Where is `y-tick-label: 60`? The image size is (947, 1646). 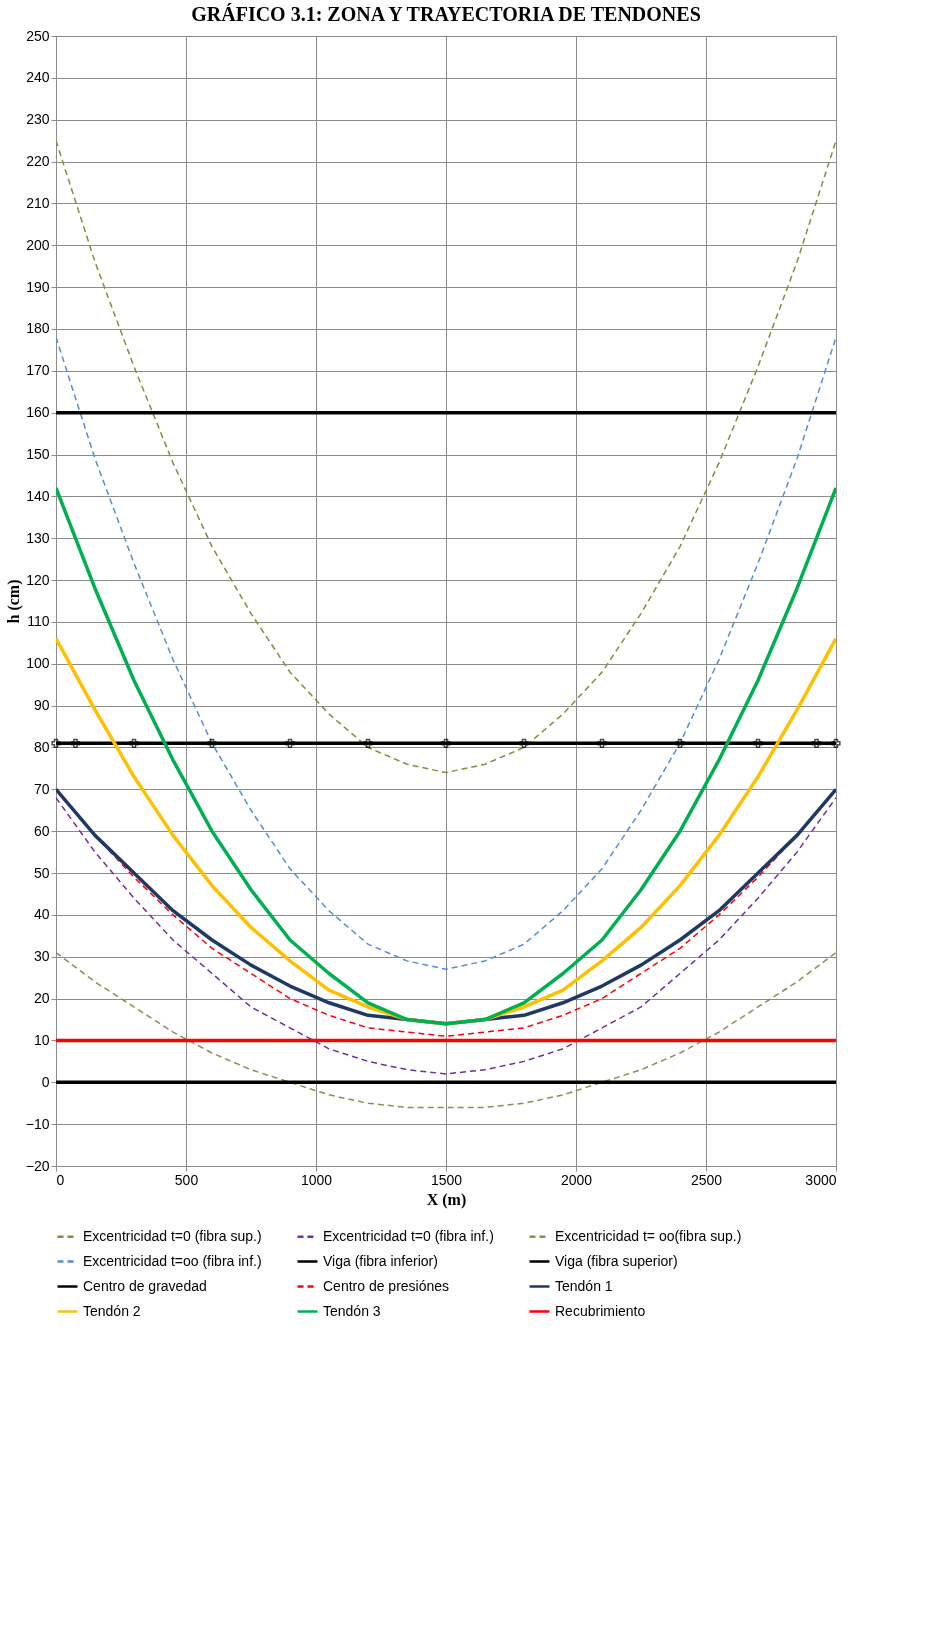 y-tick-label: 60 is located at coordinates (41, 830).